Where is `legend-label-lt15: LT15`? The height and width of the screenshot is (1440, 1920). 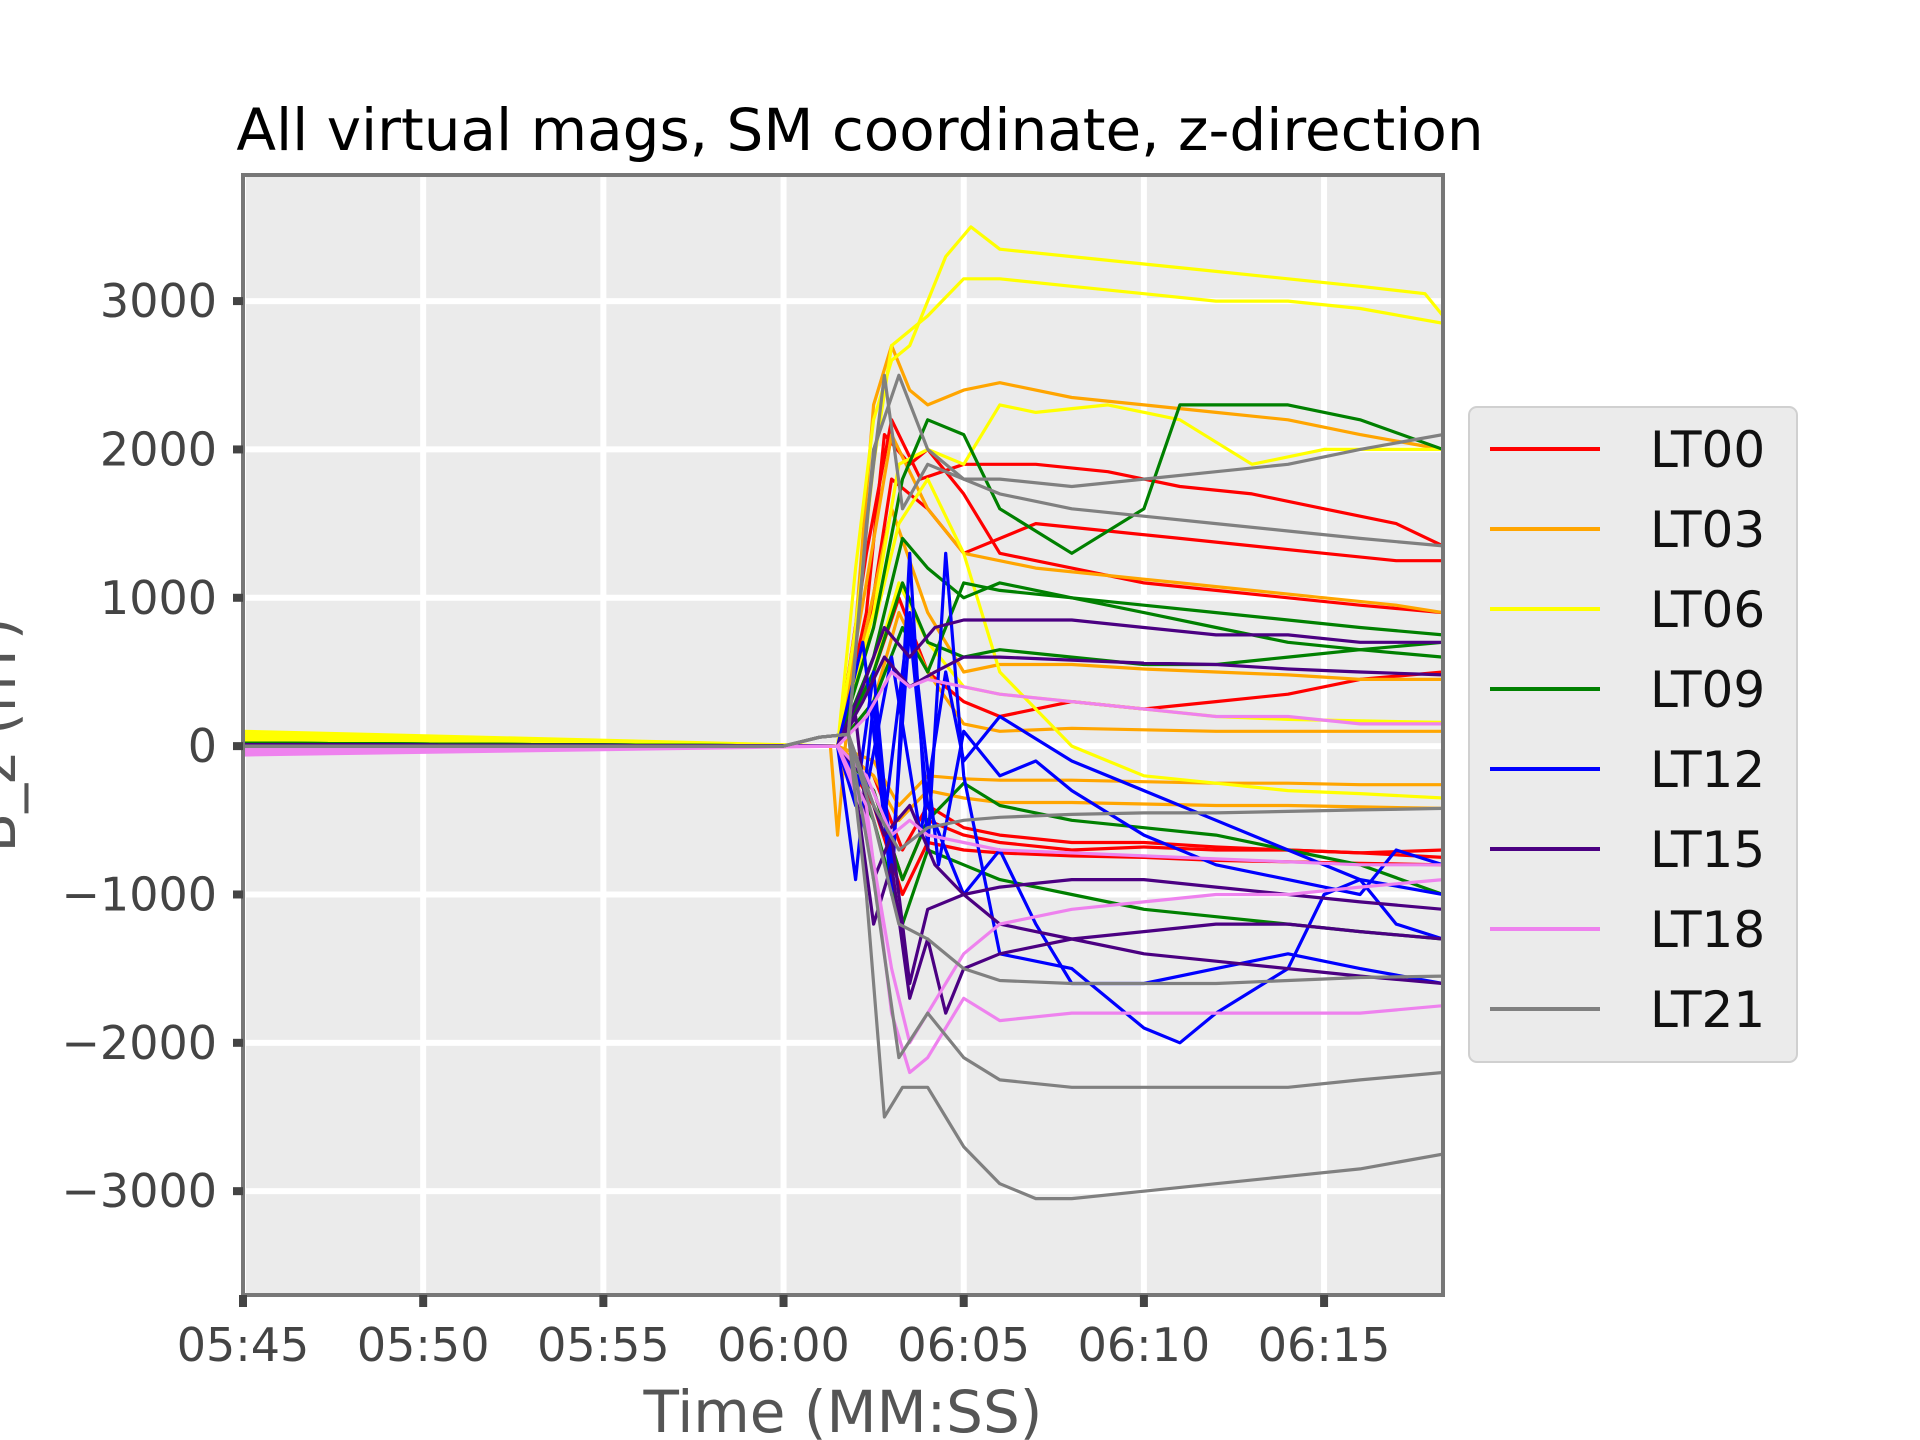
legend-label-lt15: LT15 is located at coordinates (1707, 850).